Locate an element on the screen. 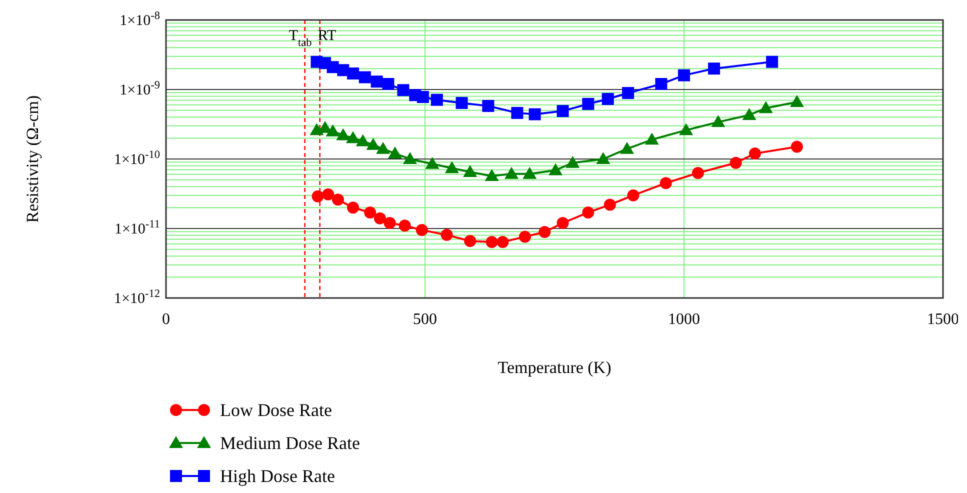 This screenshot has height=493, width=967. x-tick-label: 0 is located at coordinates (166, 319).